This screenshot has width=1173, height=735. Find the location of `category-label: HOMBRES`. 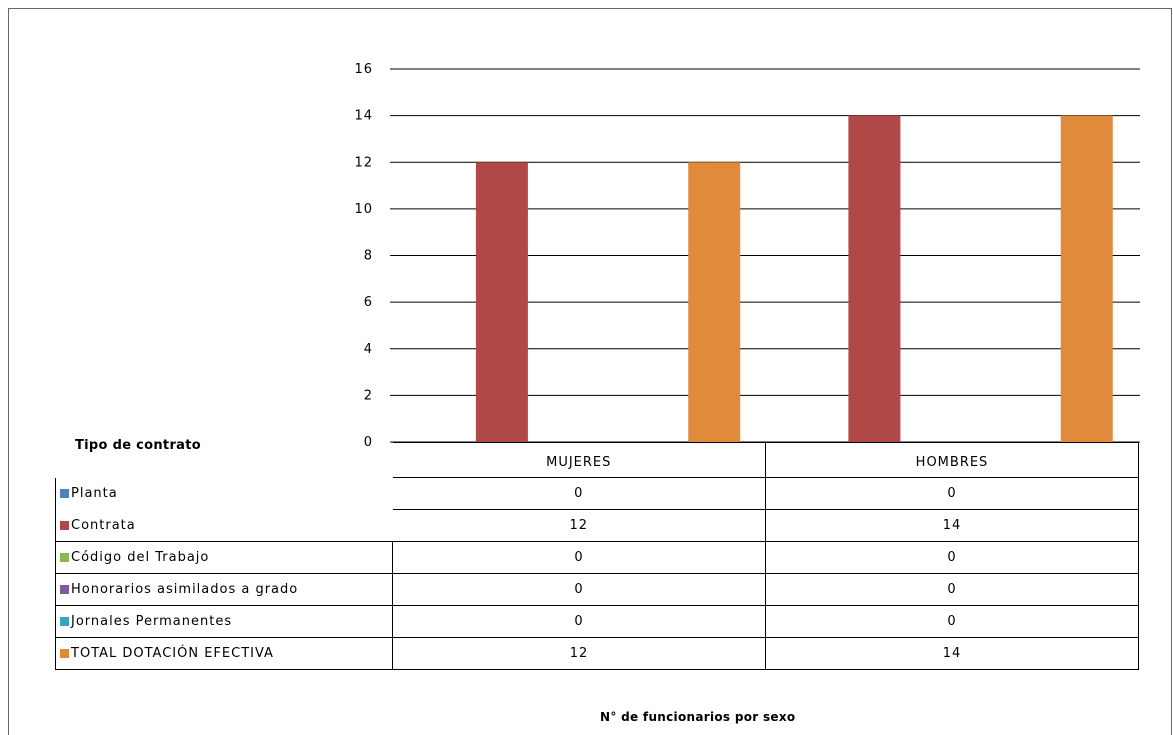

category-label: HOMBRES is located at coordinates (952, 460).